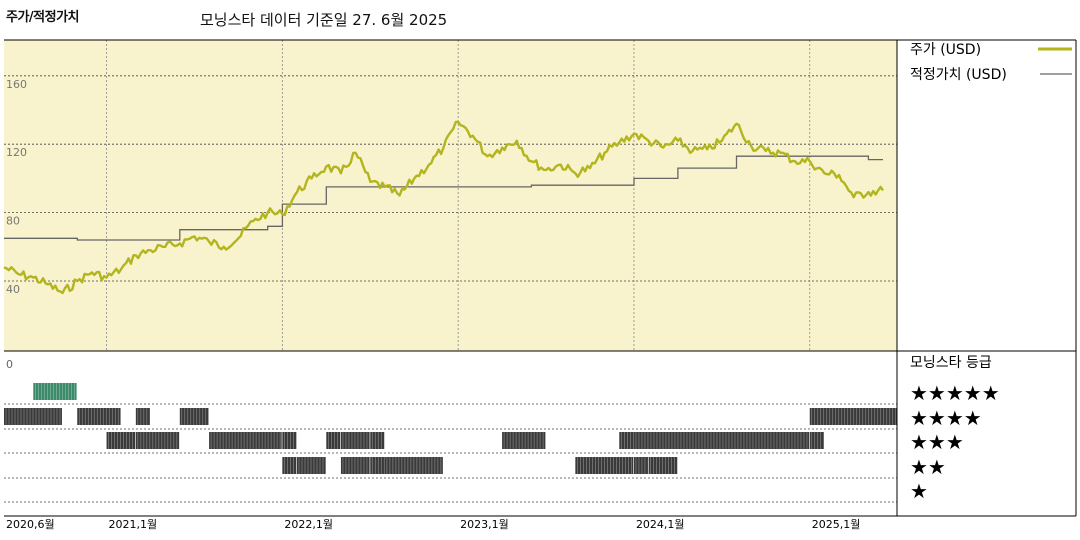 This screenshot has width=1080, height=540. What do you see at coordinates (13, 289) in the screenshot?
I see `y-tick-label: 40` at bounding box center [13, 289].